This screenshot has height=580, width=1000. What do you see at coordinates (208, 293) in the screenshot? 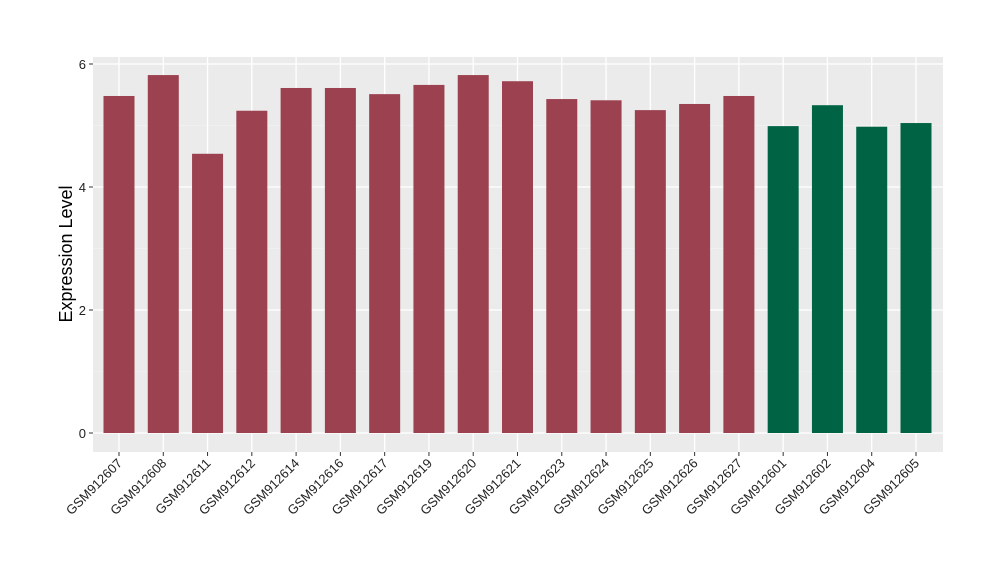
I see `bar-GSM912611` at bounding box center [208, 293].